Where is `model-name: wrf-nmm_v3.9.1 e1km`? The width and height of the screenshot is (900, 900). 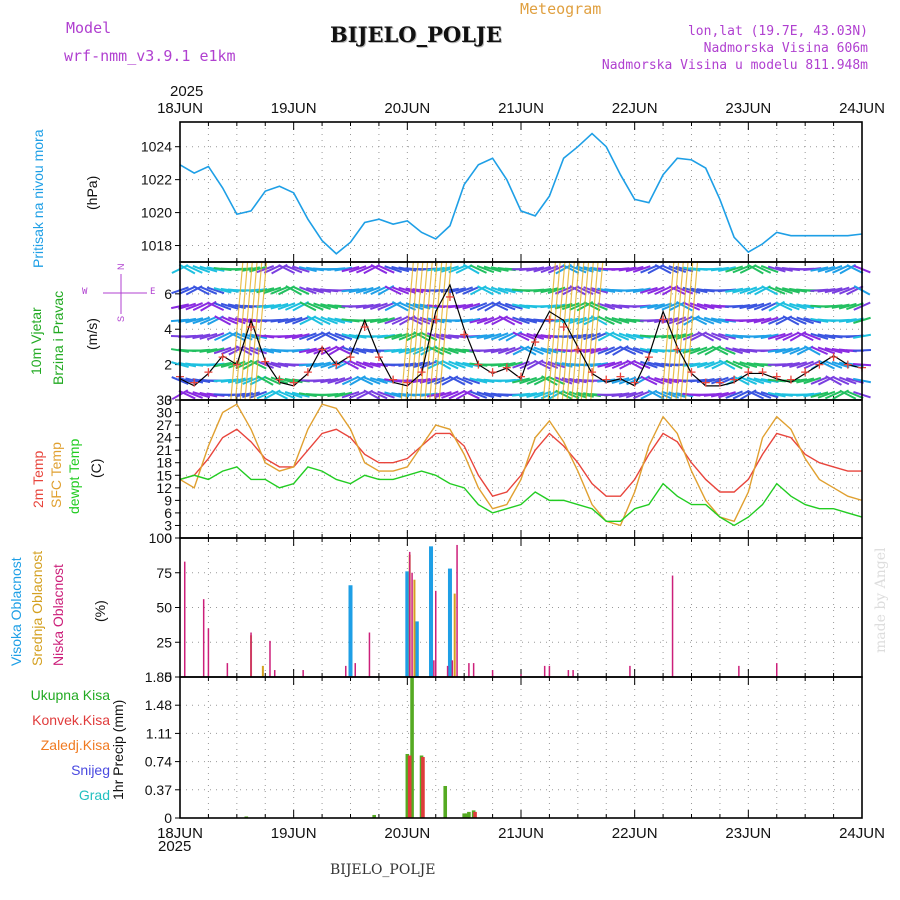
model-name: wrf-nmm_v3.9.1 e1km is located at coordinates (150, 56).